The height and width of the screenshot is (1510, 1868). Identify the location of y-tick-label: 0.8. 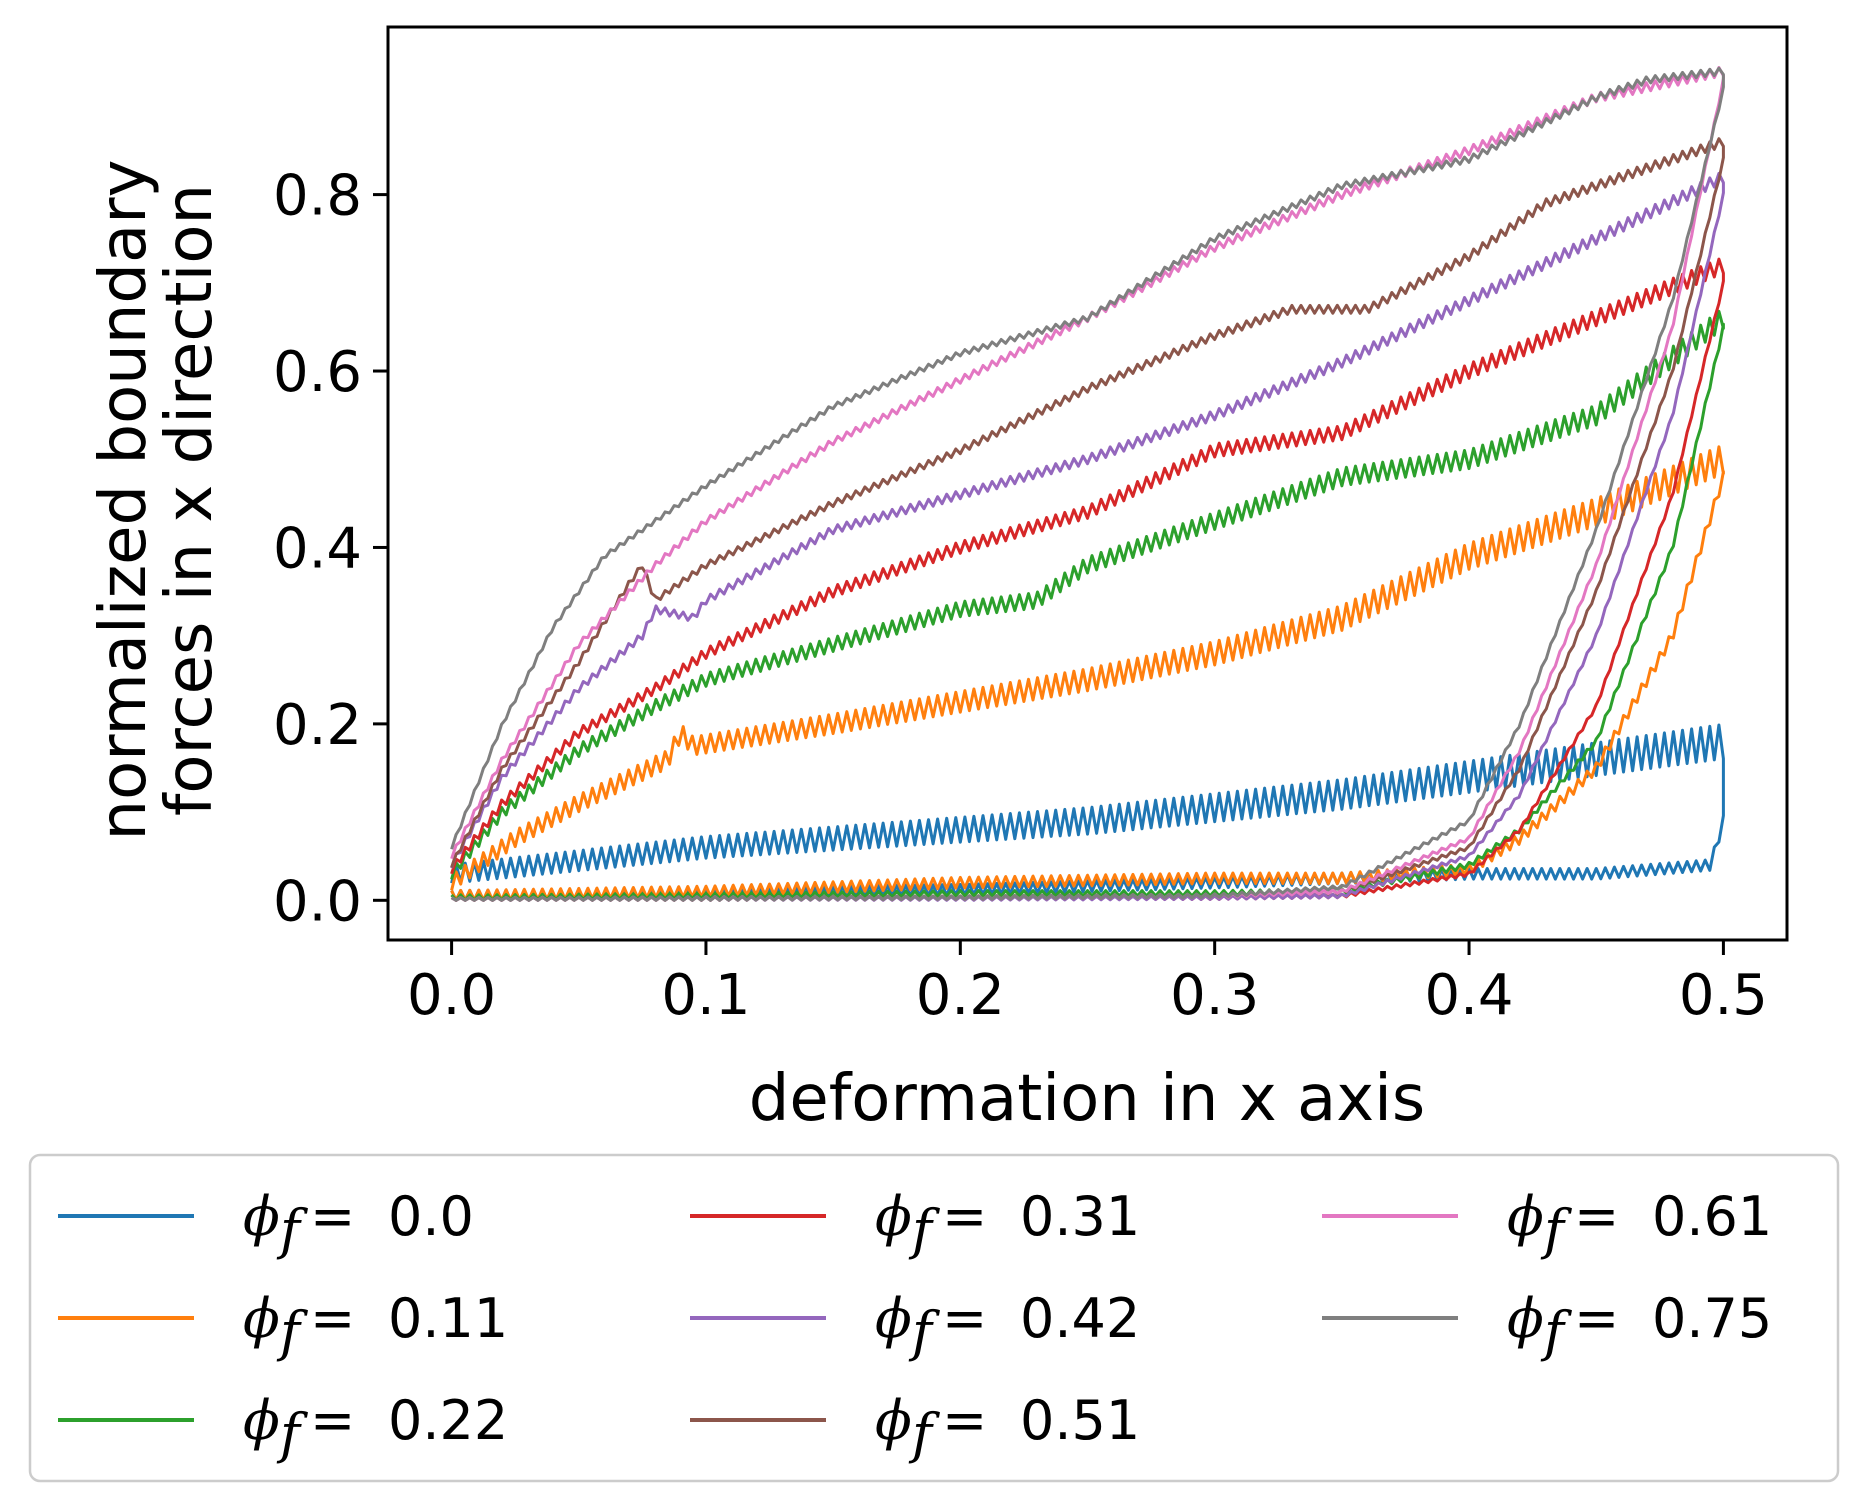
(317, 196).